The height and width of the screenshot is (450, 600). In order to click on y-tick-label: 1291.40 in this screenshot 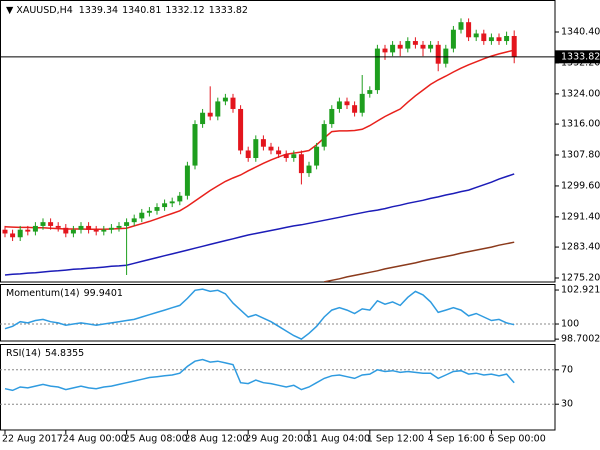, I will do `click(580, 216)`.